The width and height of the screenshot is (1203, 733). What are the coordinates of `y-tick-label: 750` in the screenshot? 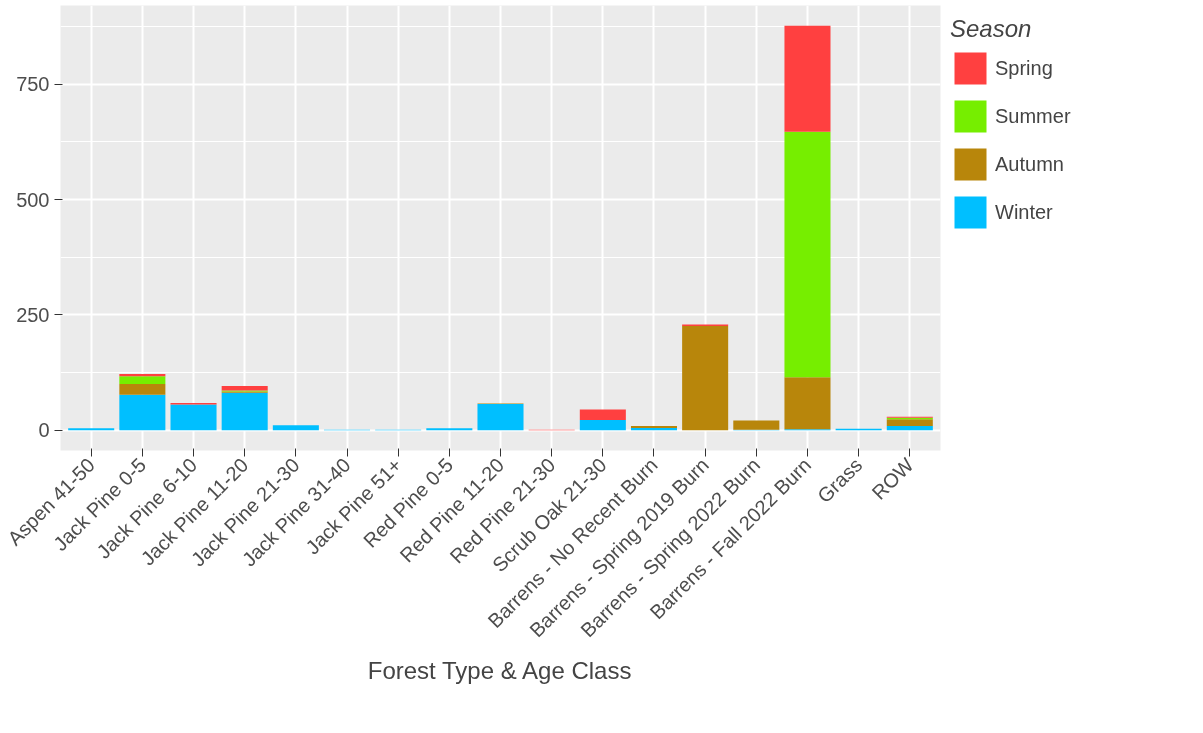 It's located at (33, 84).